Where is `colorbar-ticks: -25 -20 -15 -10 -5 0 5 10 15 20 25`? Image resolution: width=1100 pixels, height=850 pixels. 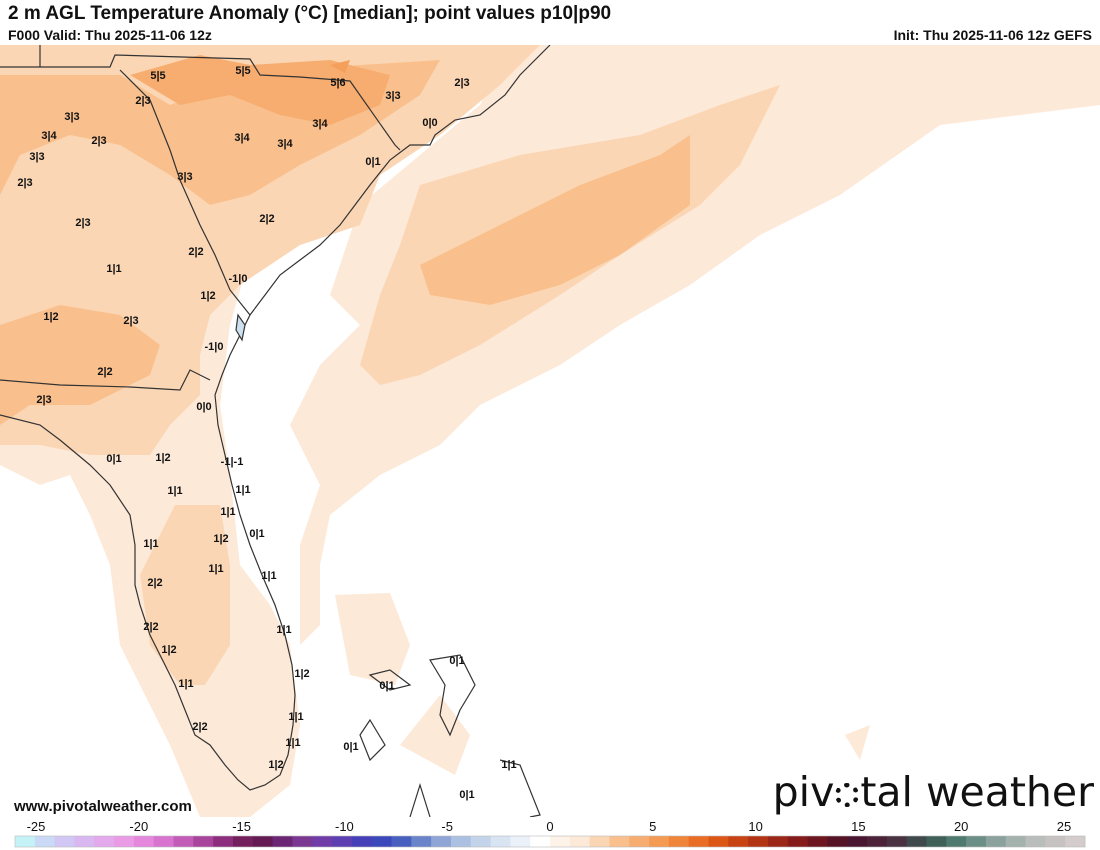
colorbar-ticks: -25 -20 -15 -10 -5 0 5 10 15 20 25 is located at coordinates (549, 826).